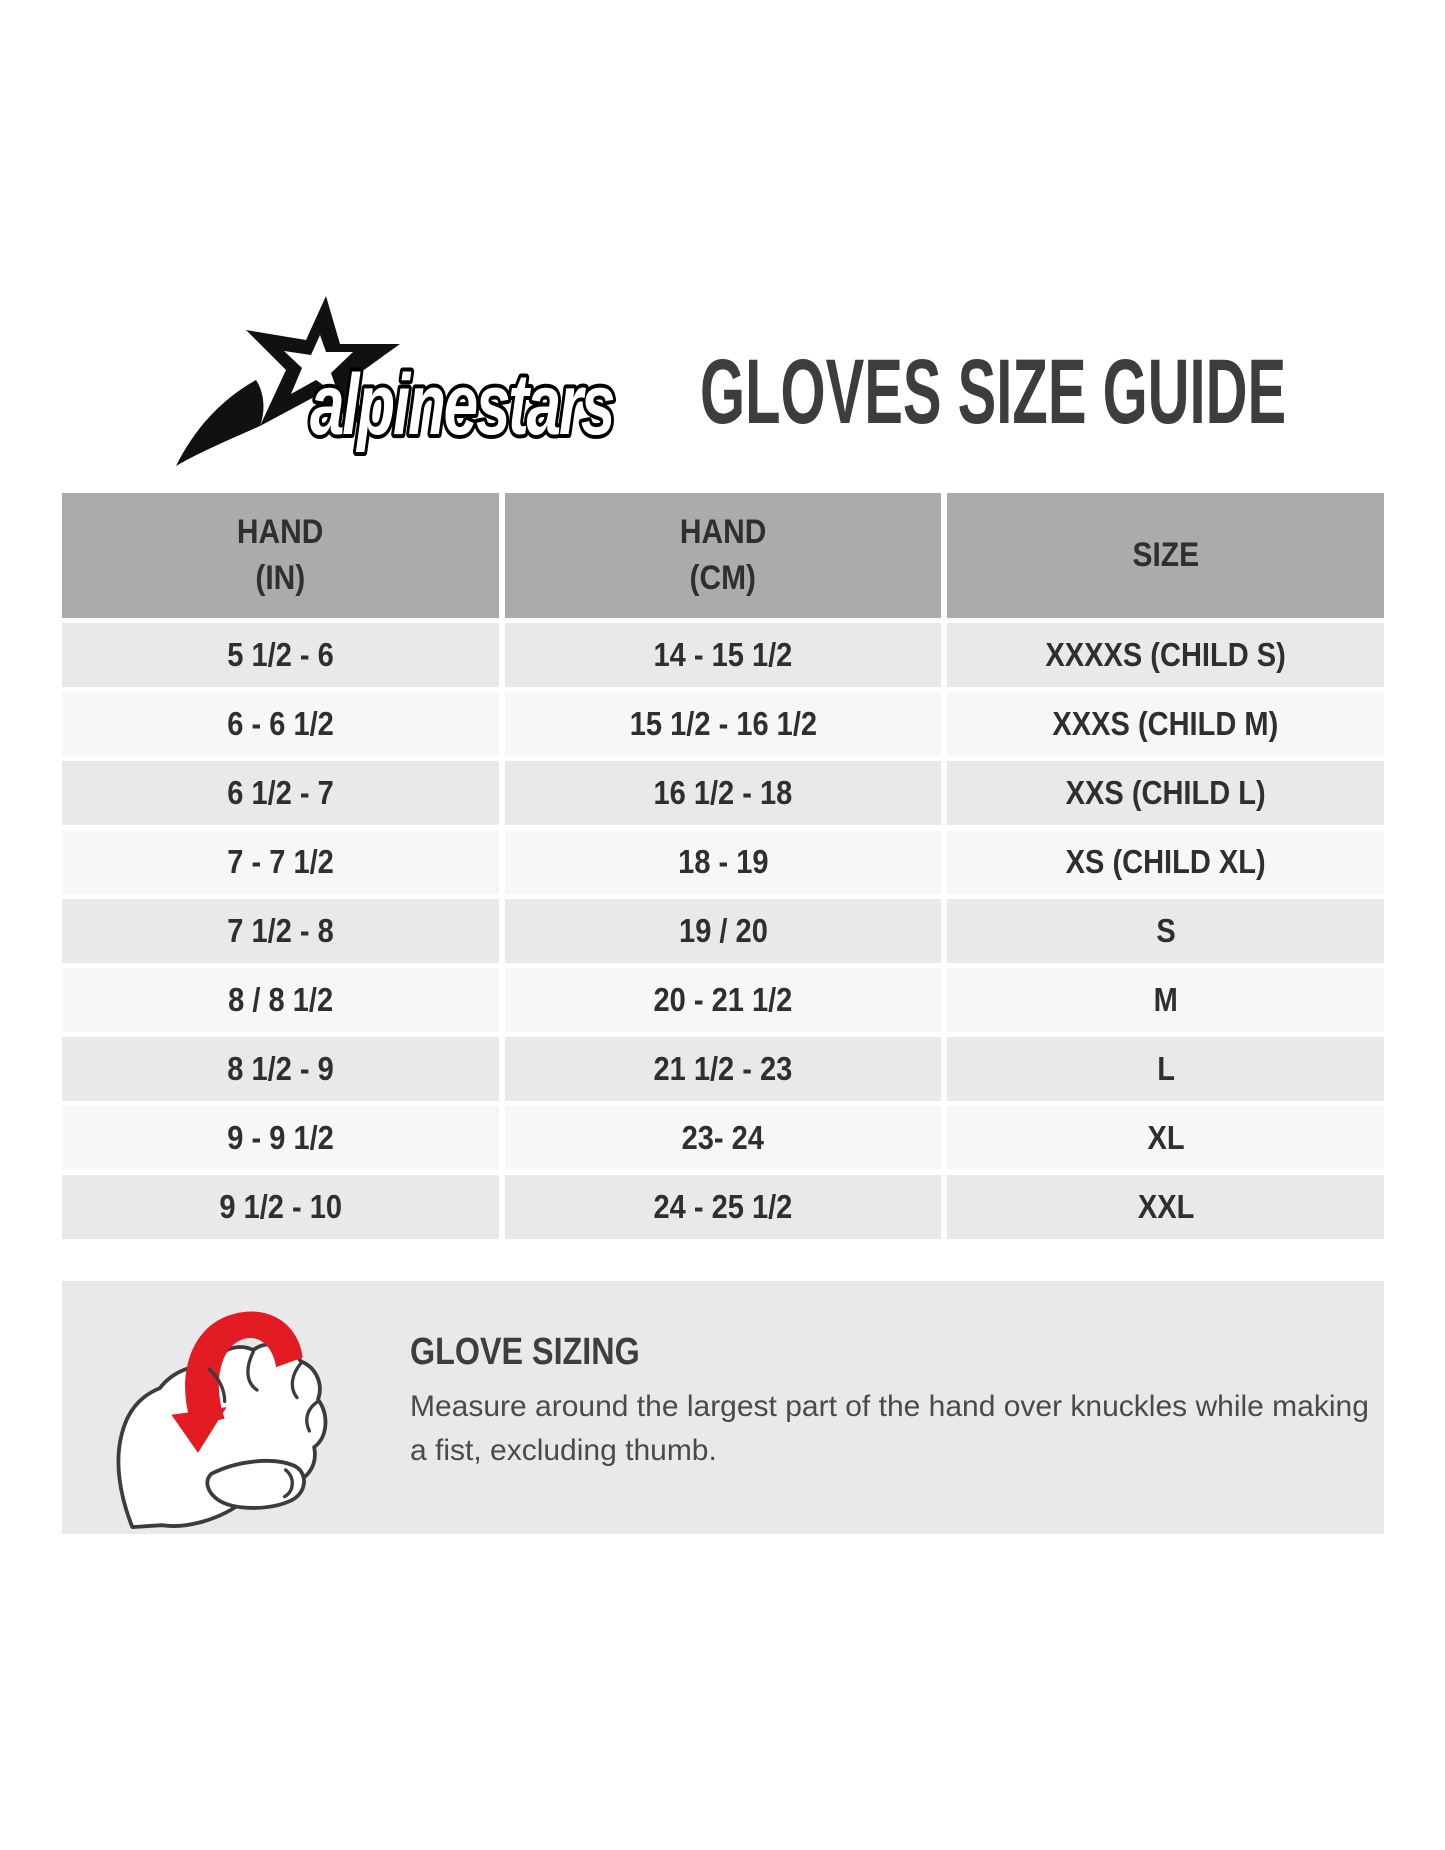 Image resolution: width=1445 pixels, height=1850 pixels. Describe the element at coordinates (237, 1382) in the screenshot. I see `measure-tape-arrow-icon` at that location.